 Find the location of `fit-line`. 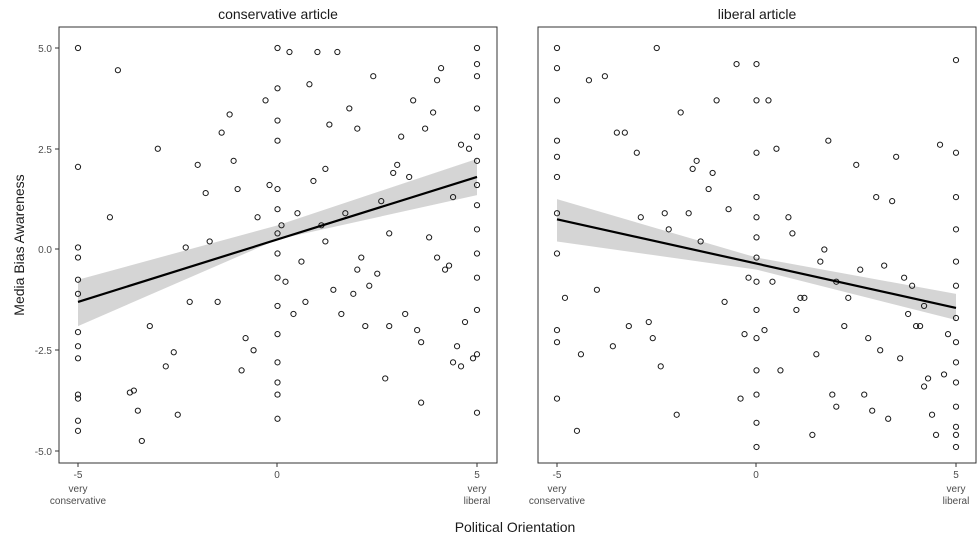

fit-line is located at coordinates (756, 264).